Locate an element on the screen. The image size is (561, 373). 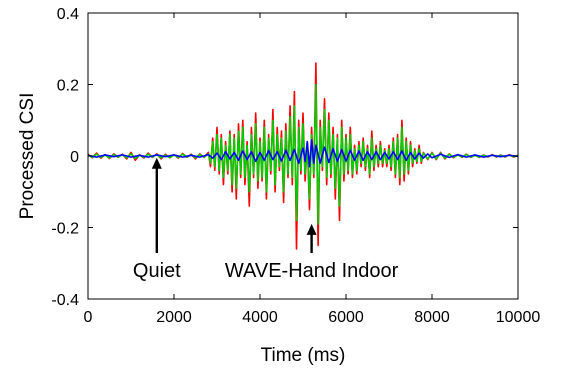
x-tick-label: 8000 is located at coordinates (432, 317).